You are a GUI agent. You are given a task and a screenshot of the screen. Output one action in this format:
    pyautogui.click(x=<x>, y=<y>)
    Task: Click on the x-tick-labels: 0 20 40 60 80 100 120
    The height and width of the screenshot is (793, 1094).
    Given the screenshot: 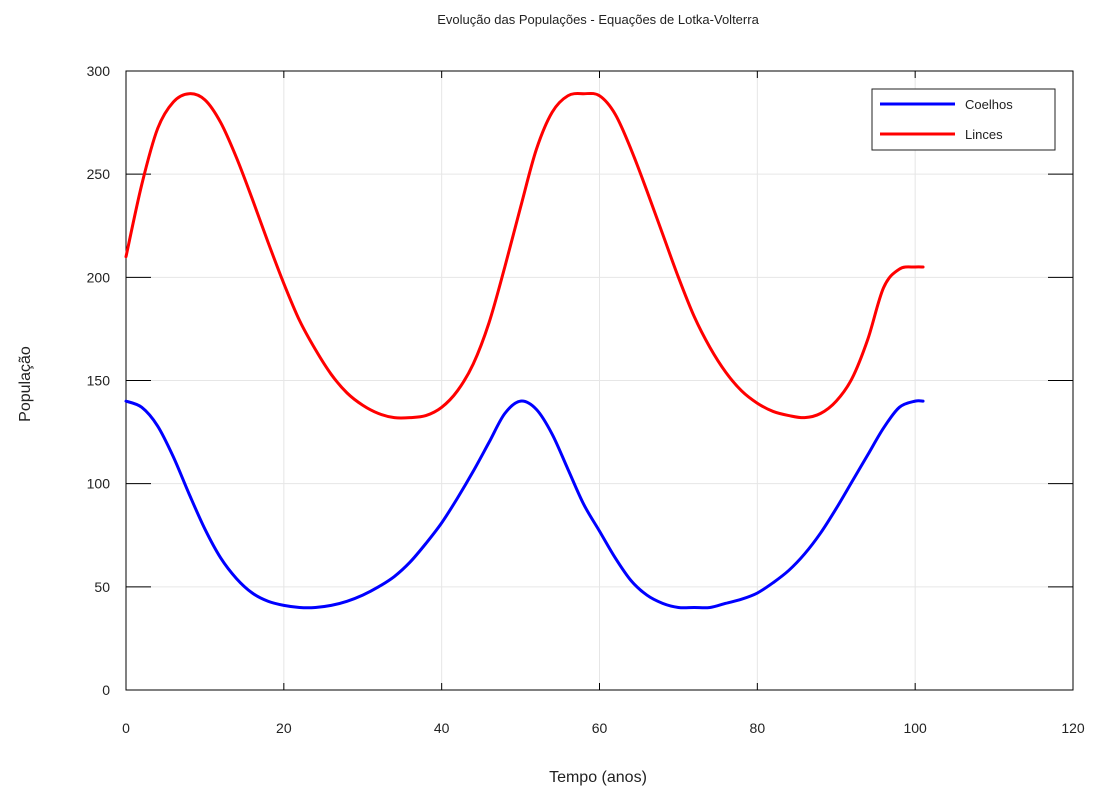 What is the action you would take?
    pyautogui.click(x=603, y=728)
    